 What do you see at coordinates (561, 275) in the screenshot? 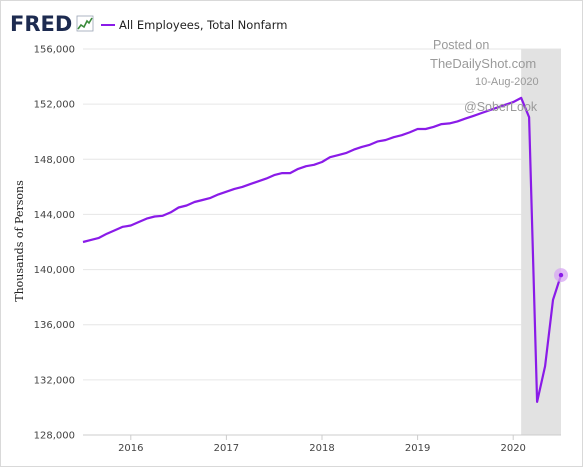
I see `last-point-marker` at bounding box center [561, 275].